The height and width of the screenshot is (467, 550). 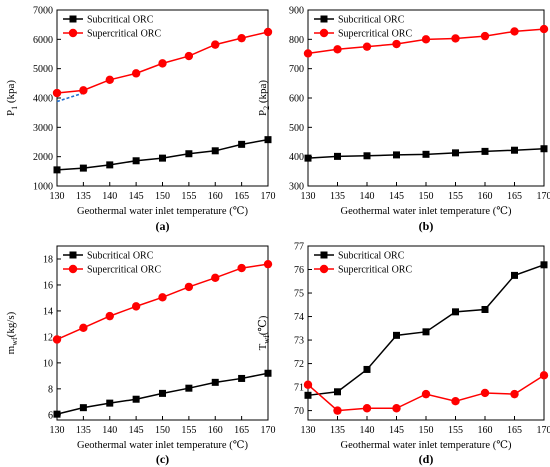 What do you see at coordinates (11, 324) in the screenshot?
I see `y-axis-label-unit: (kg/s)` at bounding box center [11, 324].